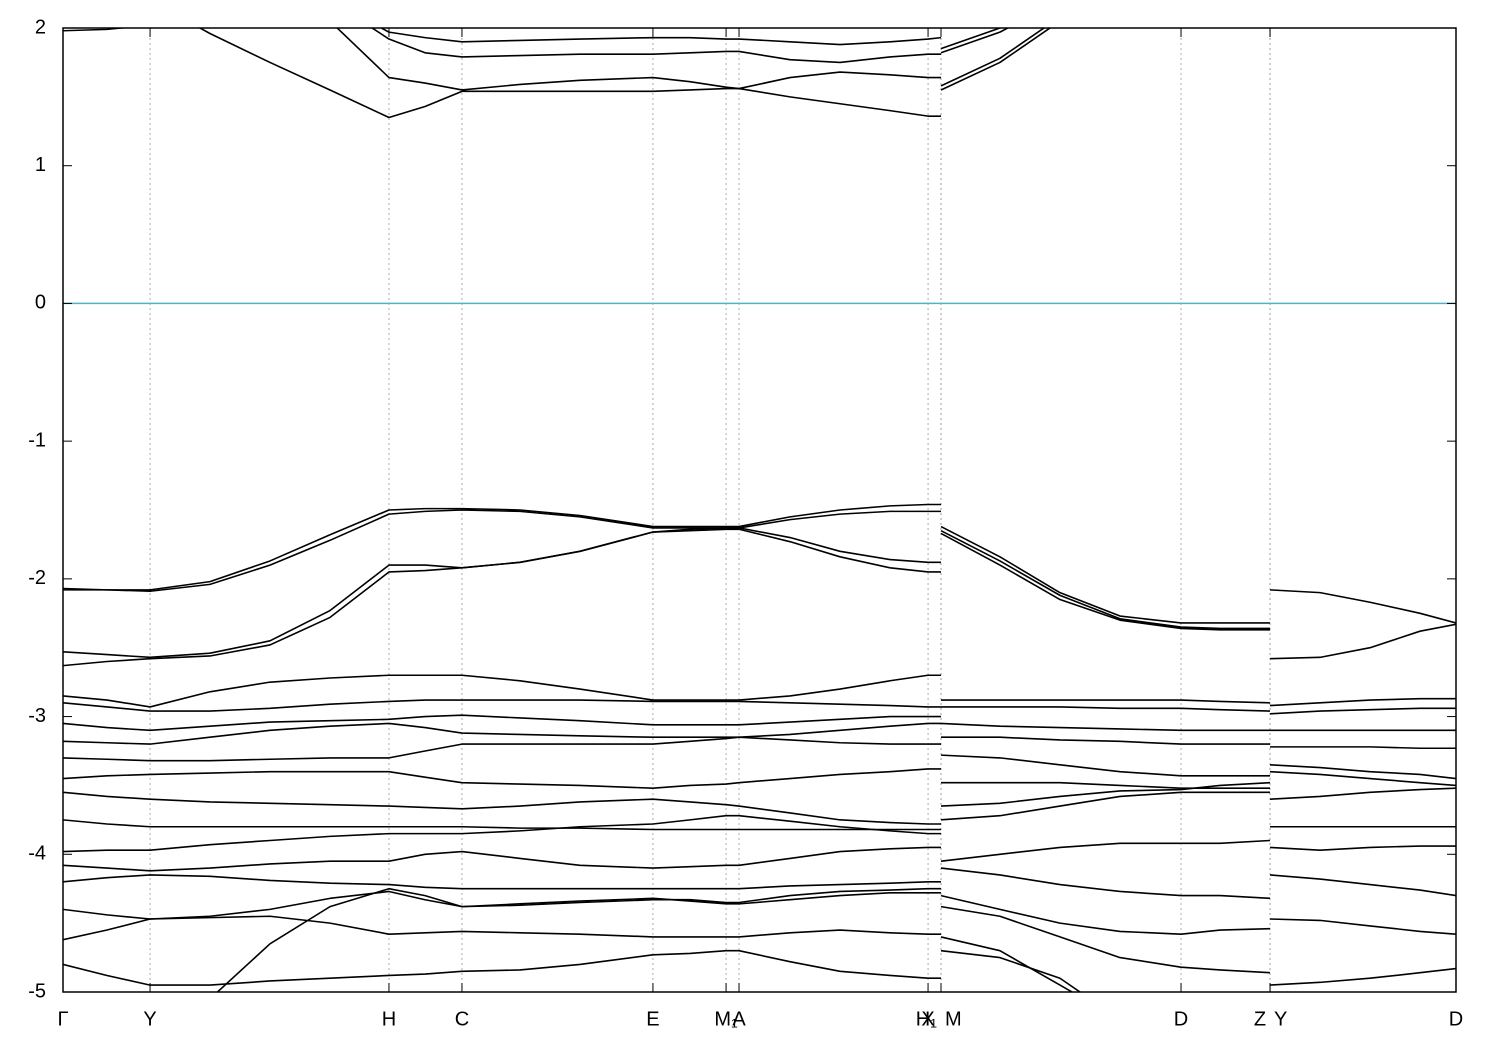 Image resolution: width=1500 pixels, height=1050 pixels. I want to click on y-tick-label: 0, so click(40, 303).